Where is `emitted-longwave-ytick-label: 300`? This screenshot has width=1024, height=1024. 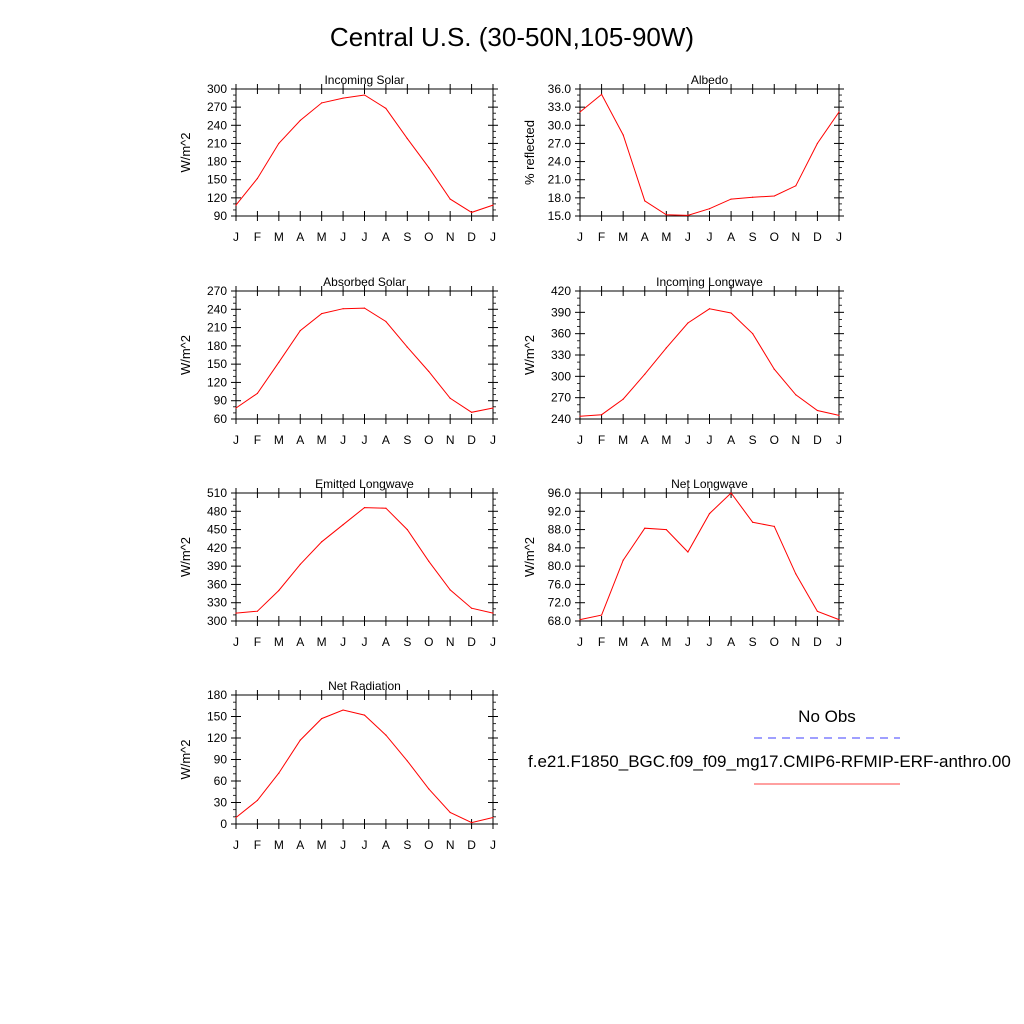 emitted-longwave-ytick-label: 300 is located at coordinates (217, 621).